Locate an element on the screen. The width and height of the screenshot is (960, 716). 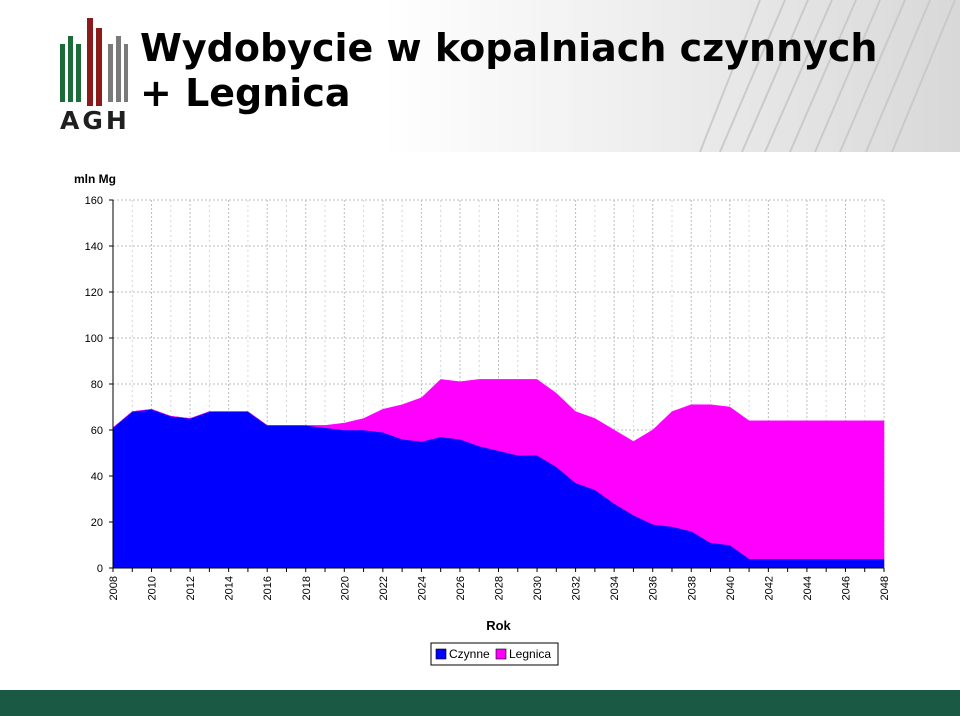
x-tick-label: 2028 is located at coordinates (500, 588).